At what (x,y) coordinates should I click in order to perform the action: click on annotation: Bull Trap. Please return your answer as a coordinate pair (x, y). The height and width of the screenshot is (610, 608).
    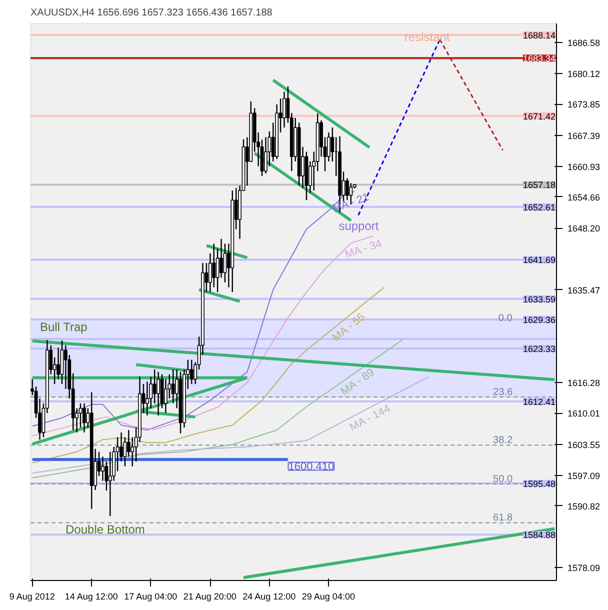
    Looking at the image, I should click on (64, 327).